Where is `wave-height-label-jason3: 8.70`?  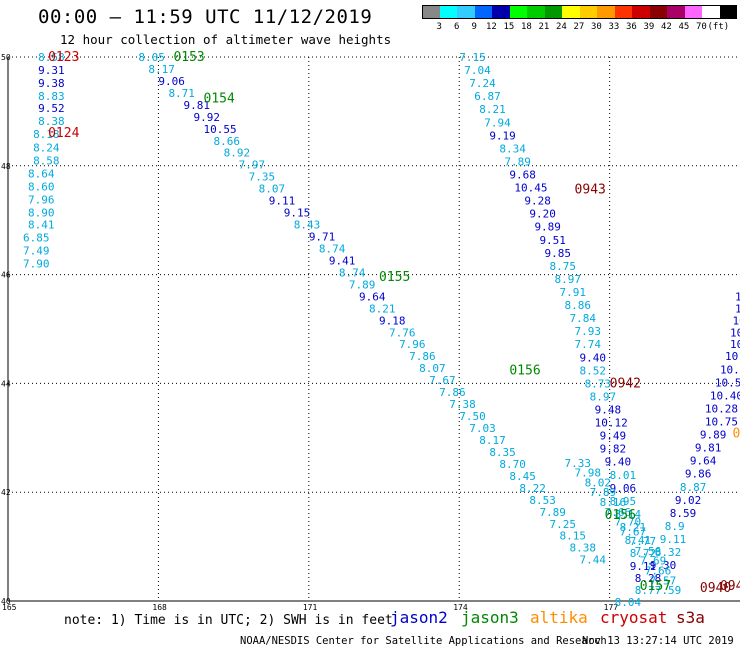 wave-height-label-jason3: 8.70 is located at coordinates (512, 464).